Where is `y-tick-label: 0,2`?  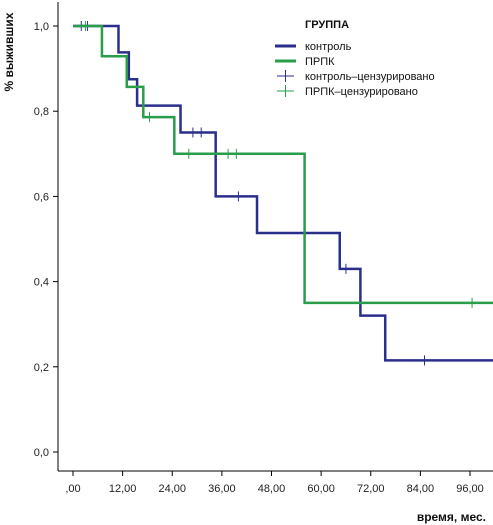 y-tick-label: 0,2 is located at coordinates (41, 368).